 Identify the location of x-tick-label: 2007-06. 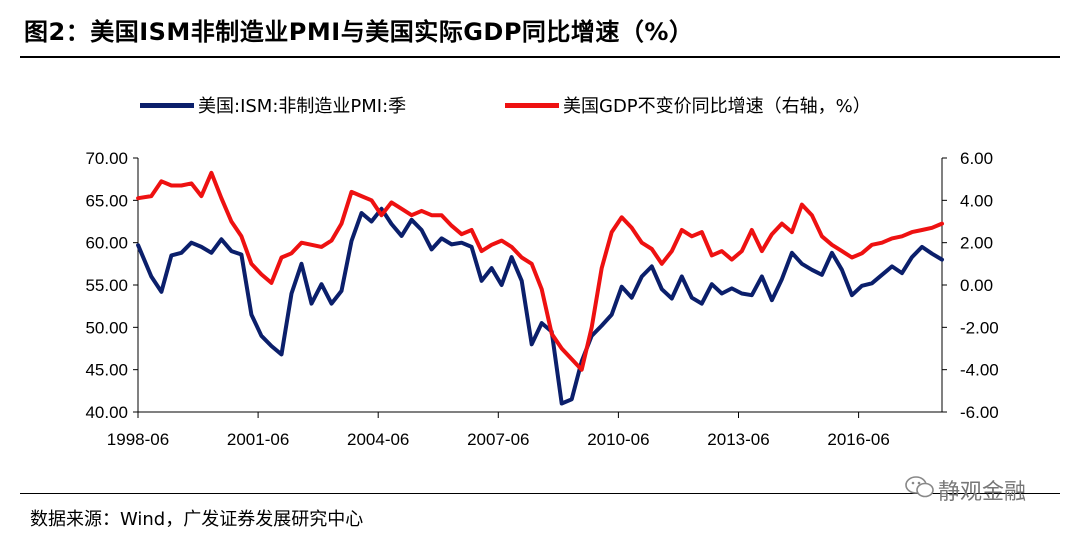
(498, 439).